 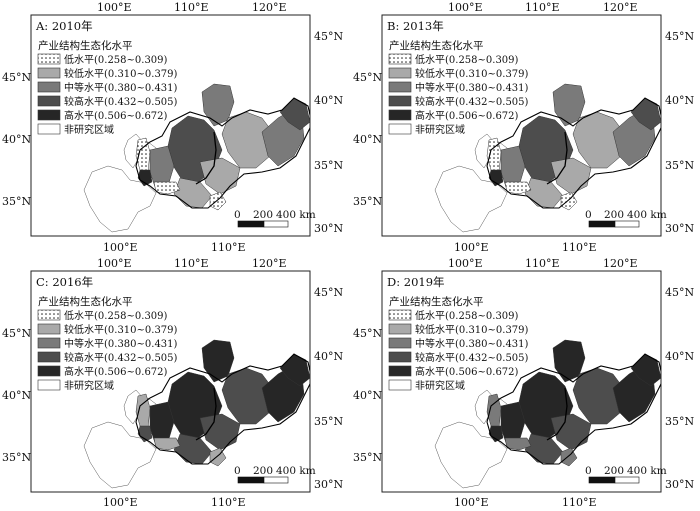 What do you see at coordinates (85, 301) in the screenshot?
I see `legend-title-c: 产业结构生态化水平` at bounding box center [85, 301].